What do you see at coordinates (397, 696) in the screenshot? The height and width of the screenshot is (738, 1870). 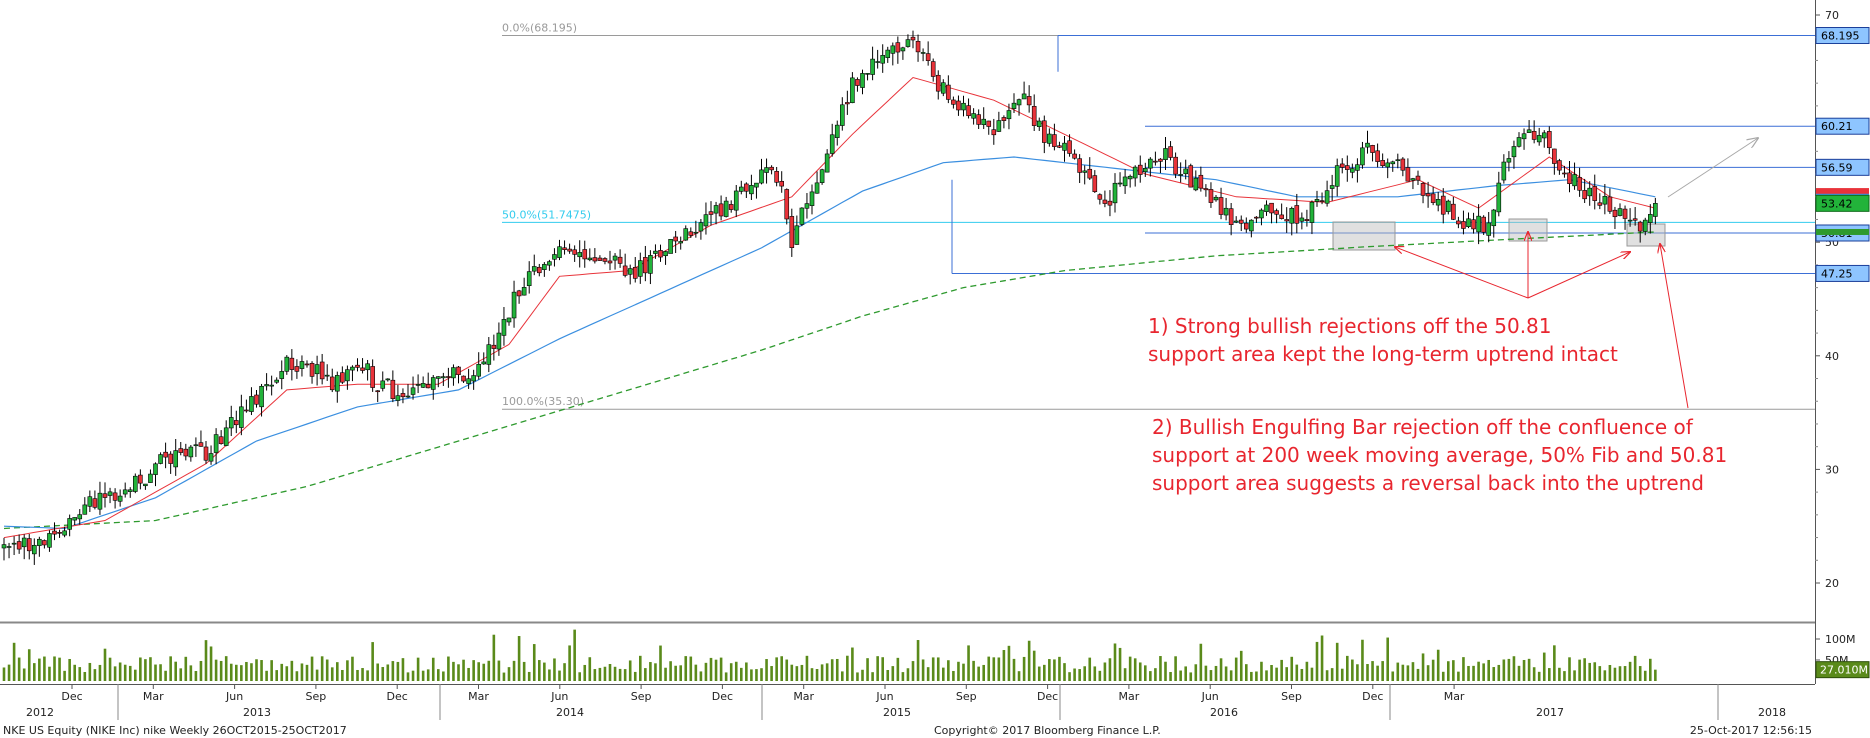 I see `month-label: Dec` at bounding box center [397, 696].